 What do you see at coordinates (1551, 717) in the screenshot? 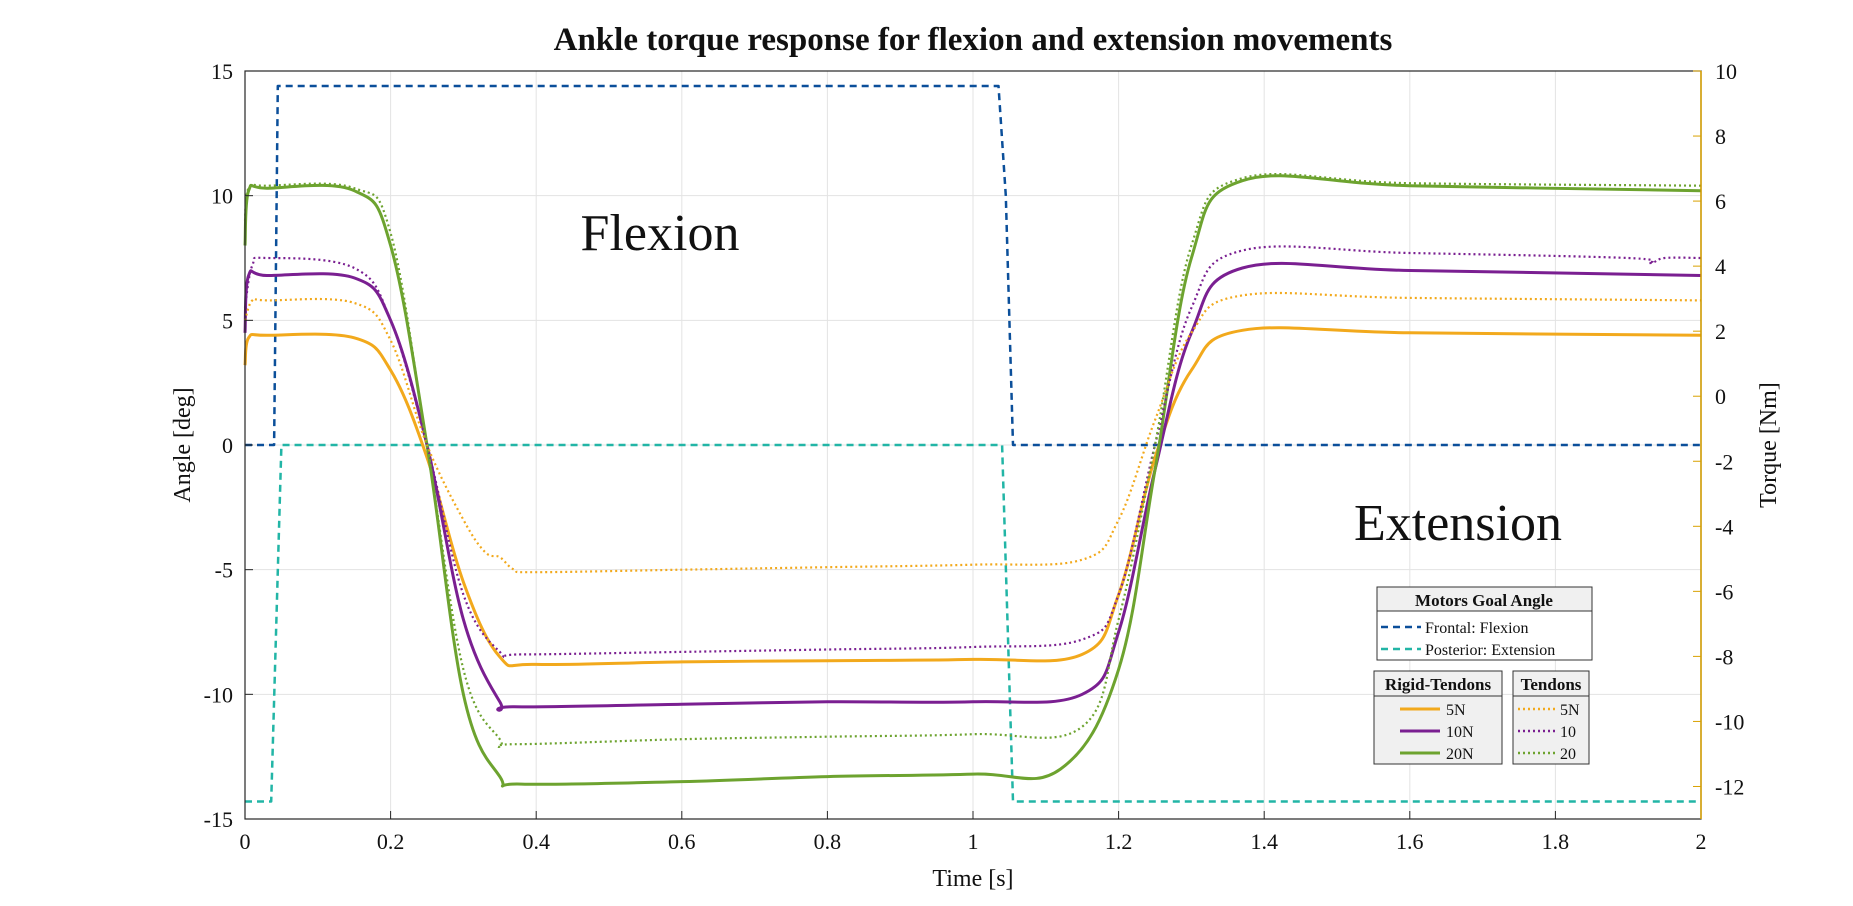
I see `legend-tendons: Tendons 5N 10 20` at bounding box center [1551, 717].